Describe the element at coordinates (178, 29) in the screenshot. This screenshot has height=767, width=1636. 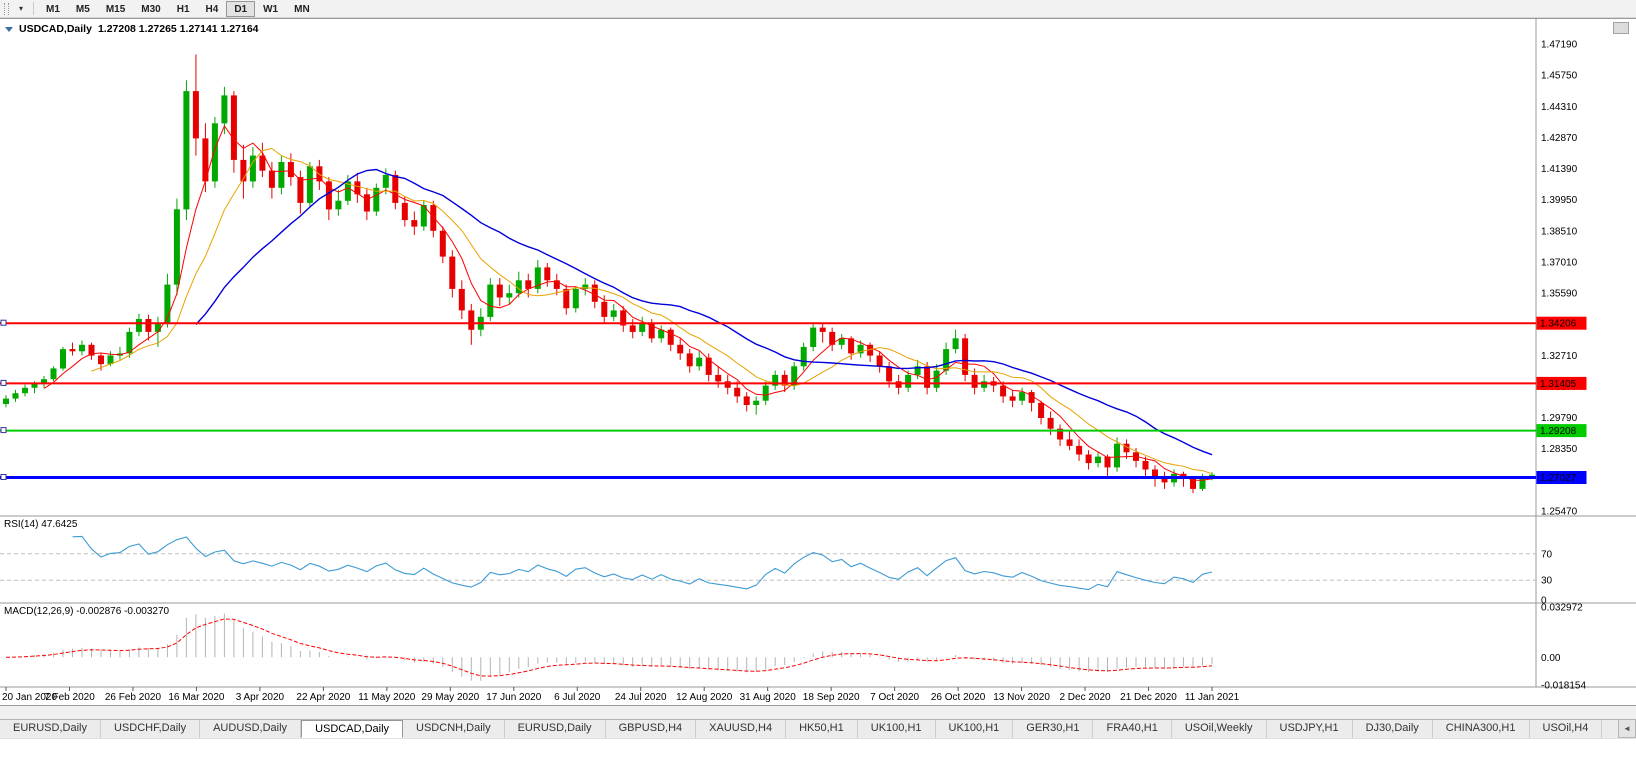
I see `chart-ohlc-values: 1.27208 1.27265 1.27141 1.27164` at that location.